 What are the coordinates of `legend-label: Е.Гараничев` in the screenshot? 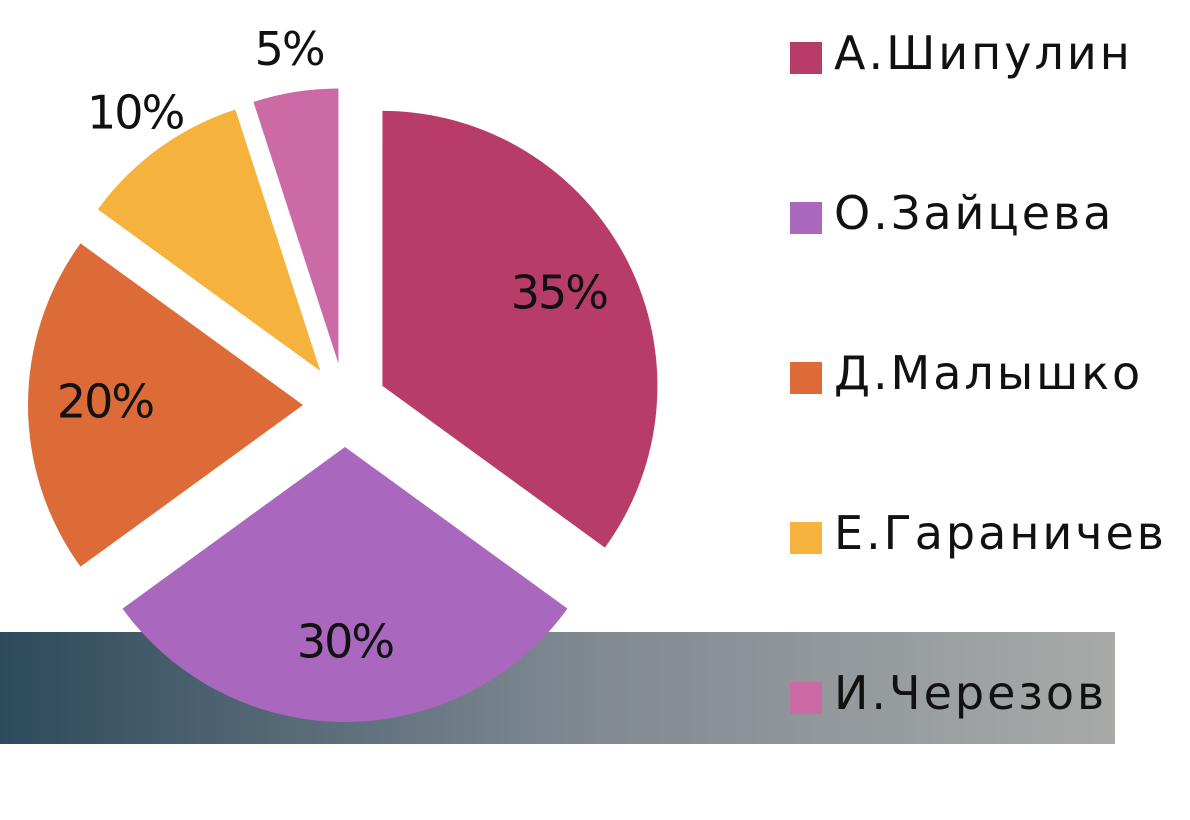 It's located at (1000, 533).